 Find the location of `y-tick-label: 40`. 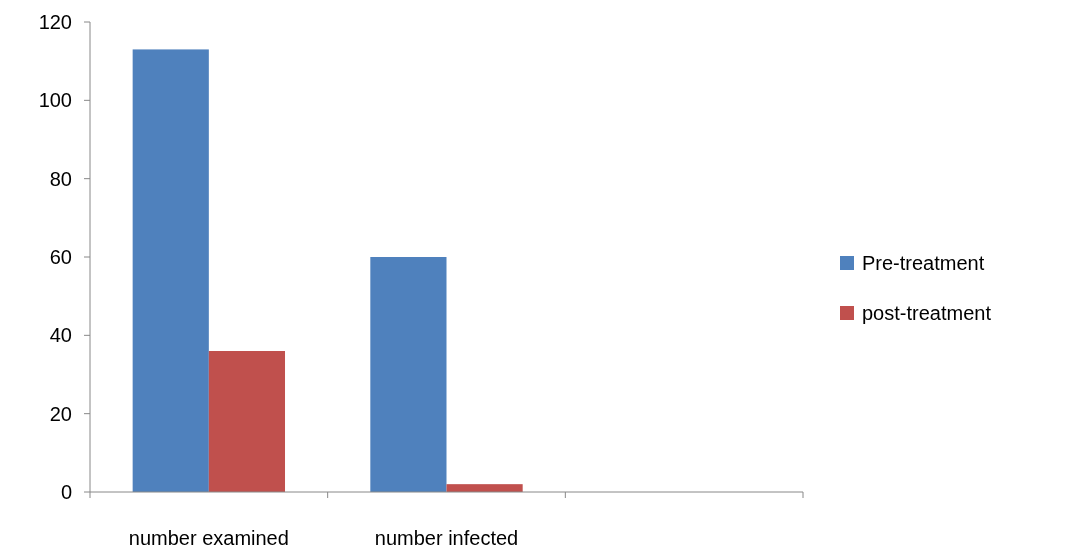

y-tick-label: 40 is located at coordinates (60, 335).